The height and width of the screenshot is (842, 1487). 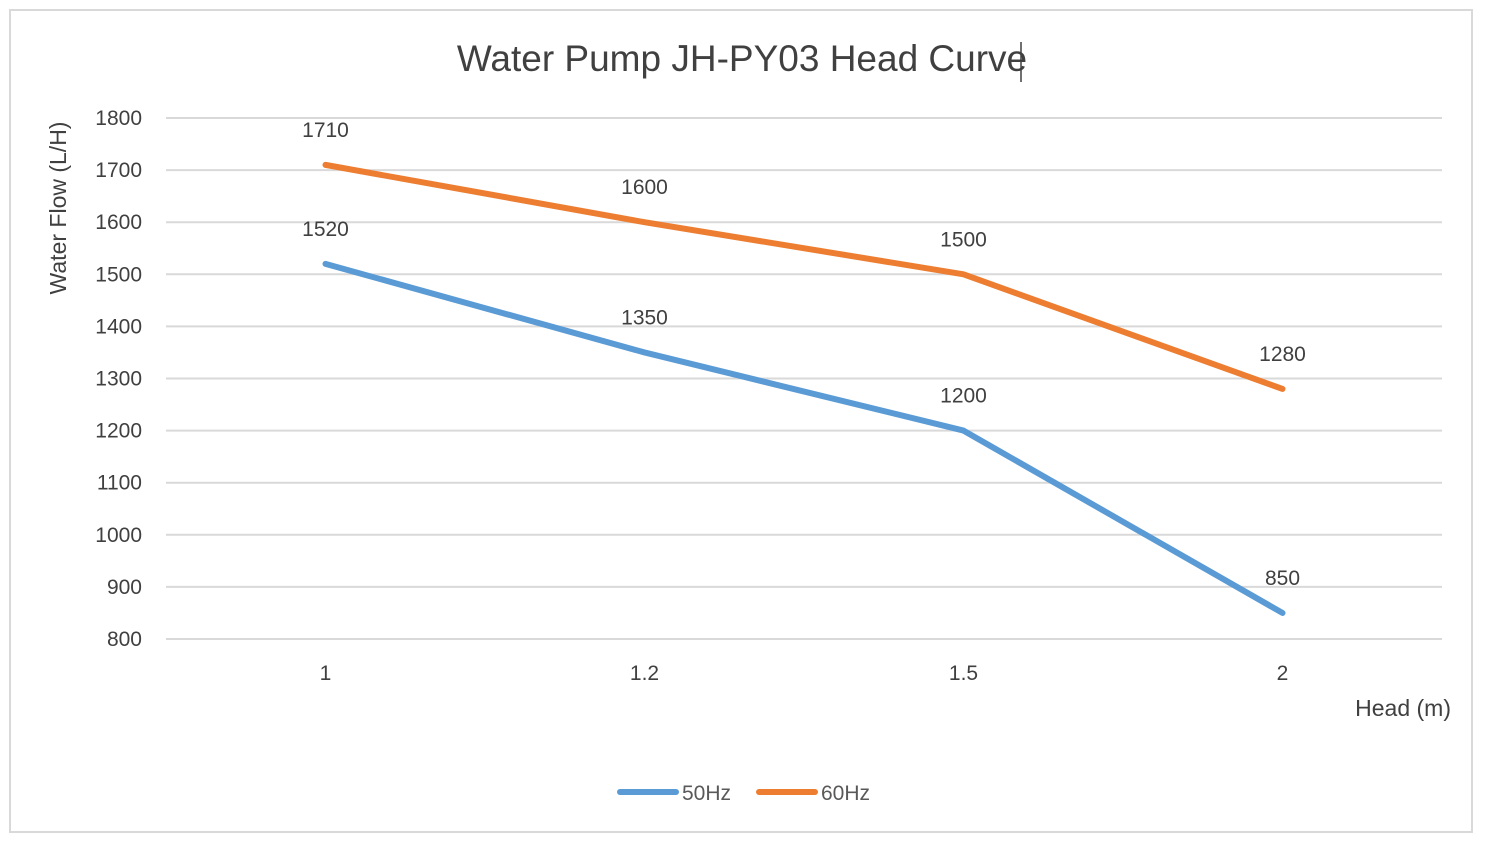 What do you see at coordinates (124, 587) in the screenshot?
I see `y-tick-label: 900` at bounding box center [124, 587].